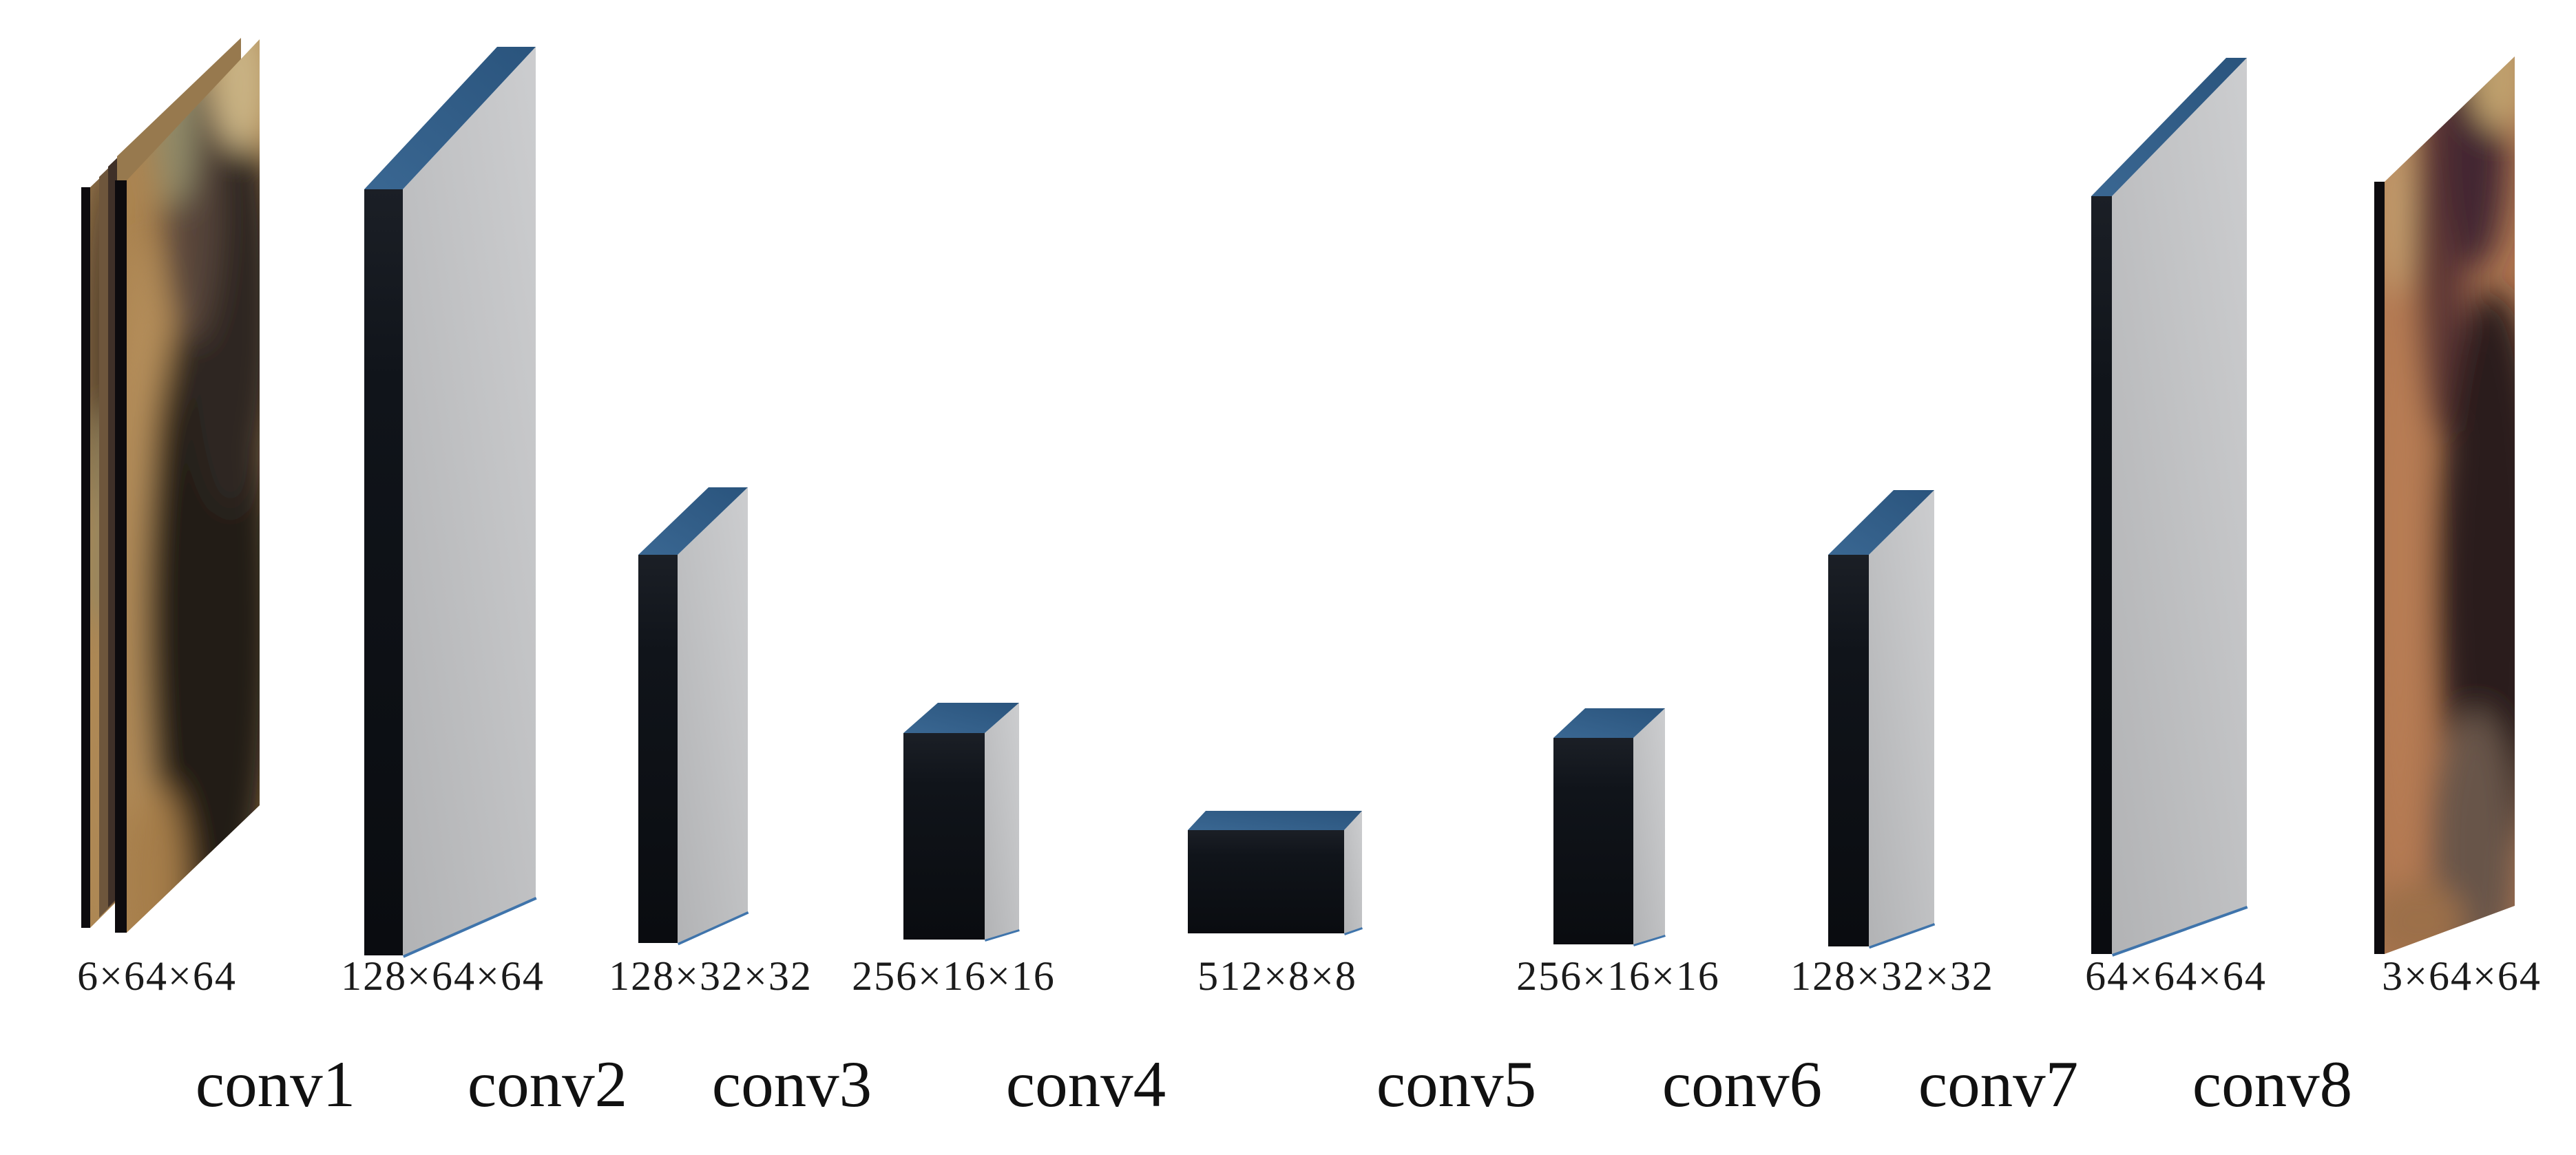 The height and width of the screenshot is (1155, 2576). Describe the element at coordinates (1848, 750) in the screenshot. I see `conv7-front-face` at that location.